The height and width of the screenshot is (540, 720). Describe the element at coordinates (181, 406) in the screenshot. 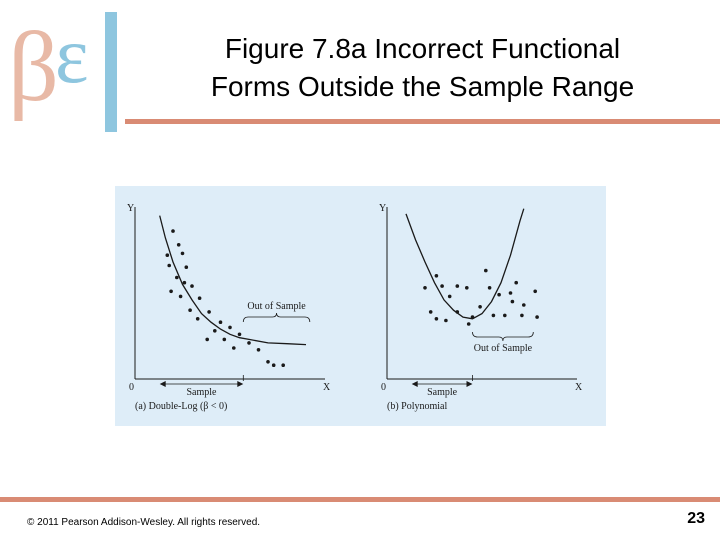

I see `panel-caption: (a) Double-Log (β < 0)` at that location.